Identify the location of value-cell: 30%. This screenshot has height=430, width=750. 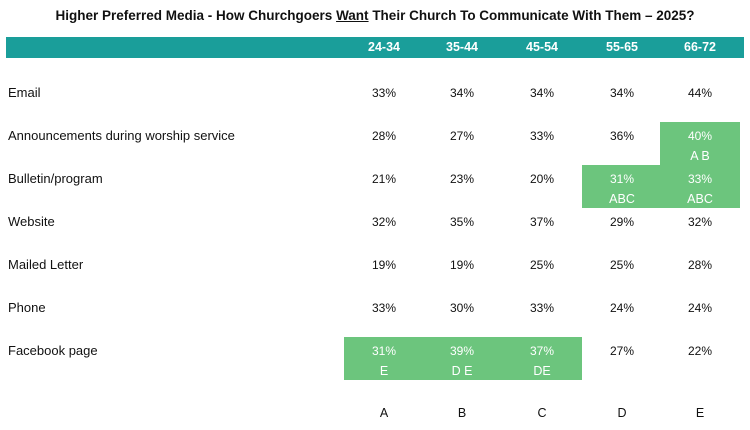
(462, 308).